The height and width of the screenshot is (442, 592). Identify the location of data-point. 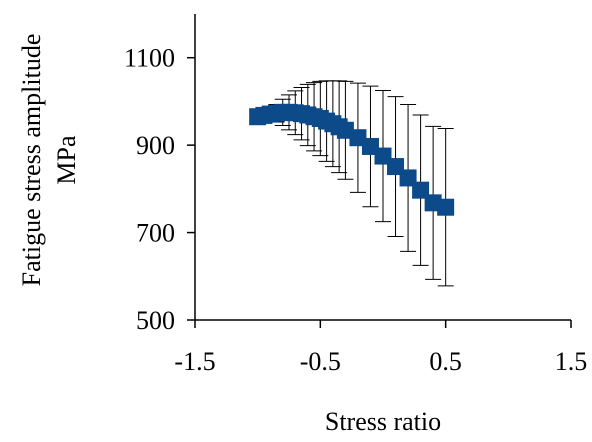
(446, 207).